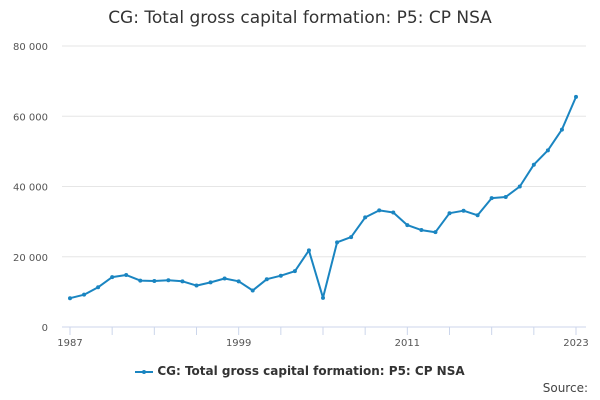  What do you see at coordinates (565, 388) in the screenshot?
I see `source-label: Source:` at bounding box center [565, 388].